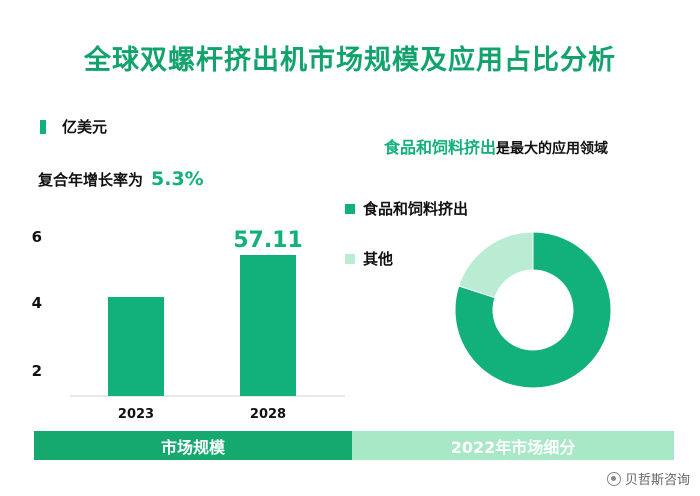  What do you see at coordinates (416, 209) in the screenshot?
I see `pie-legend-label-food: 食品和饲料挤出` at bounding box center [416, 209].